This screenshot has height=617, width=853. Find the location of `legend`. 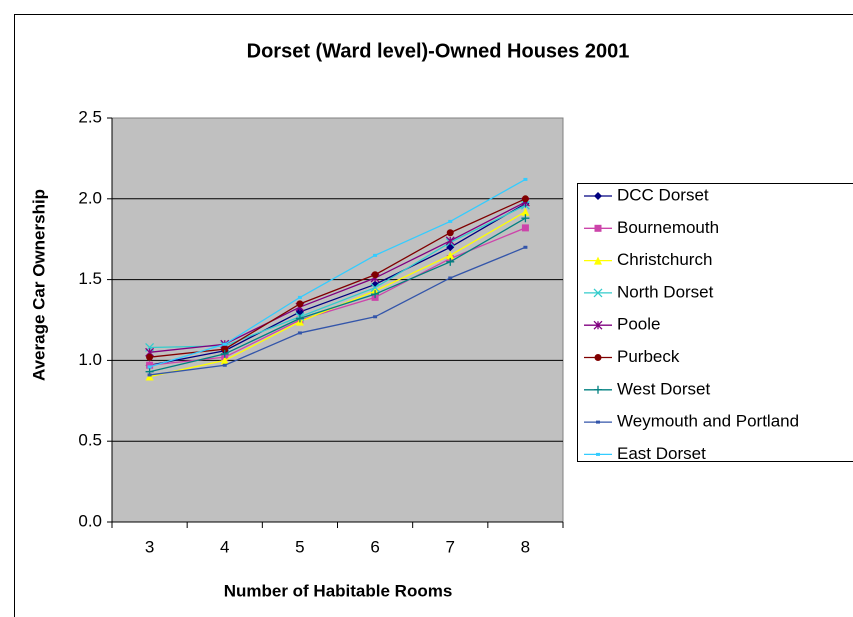

legend is located at coordinates (715, 322).